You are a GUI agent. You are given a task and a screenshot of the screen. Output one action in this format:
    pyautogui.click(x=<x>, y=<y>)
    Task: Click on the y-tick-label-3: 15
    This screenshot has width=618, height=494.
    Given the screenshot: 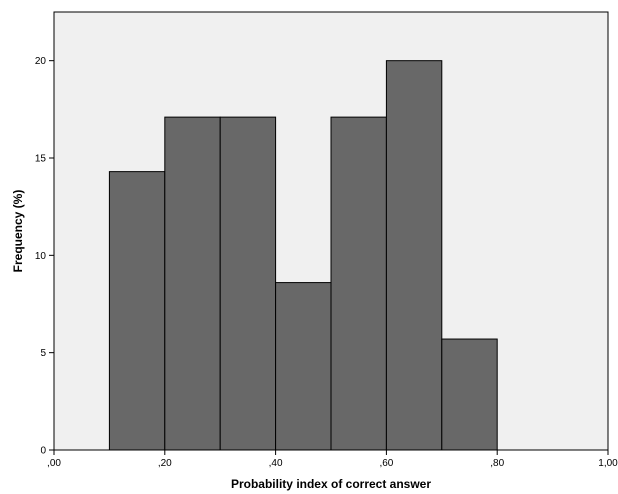 What is the action you would take?
    pyautogui.click(x=41, y=159)
    